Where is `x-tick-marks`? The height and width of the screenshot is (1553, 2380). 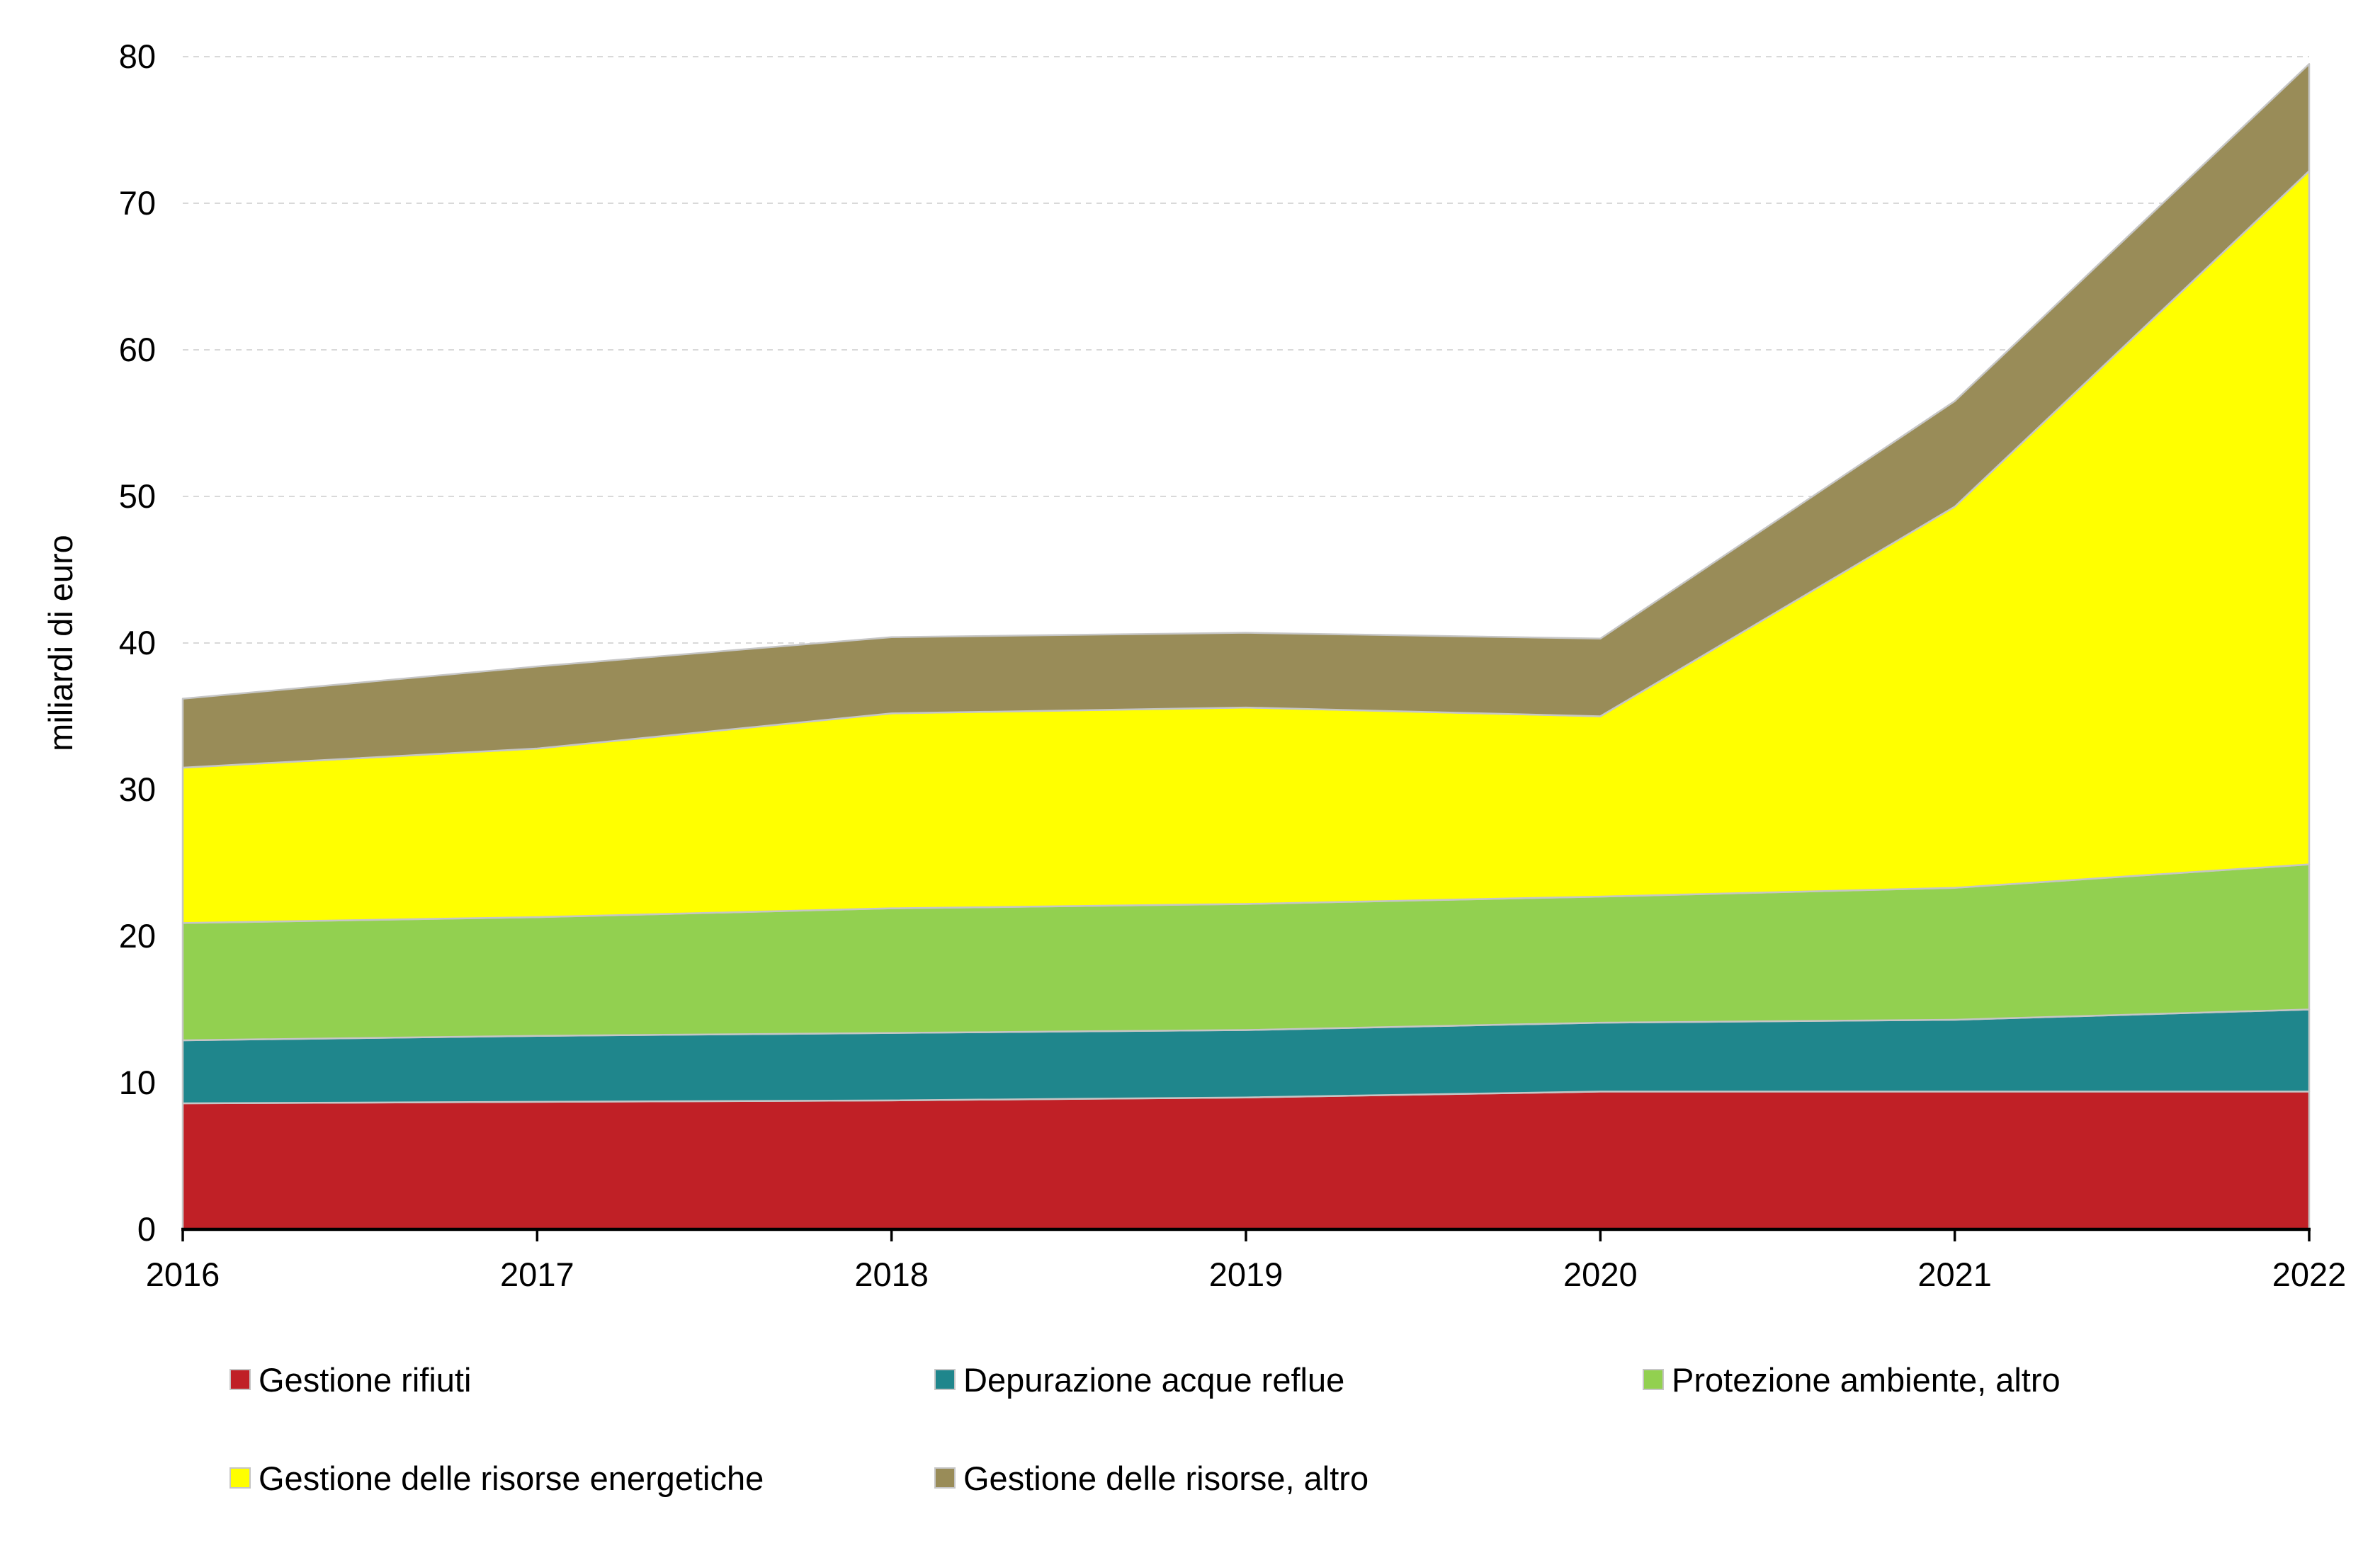
x-tick-marks is located at coordinates (1246, 1235).